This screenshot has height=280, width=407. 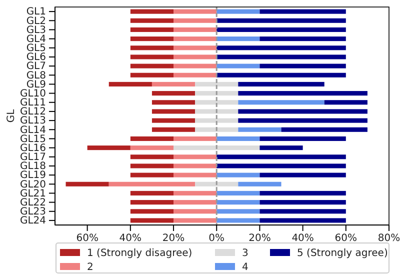 What do you see at coordinates (33, 184) in the screenshot?
I see `y-tick-label: GL20` at bounding box center [33, 184].